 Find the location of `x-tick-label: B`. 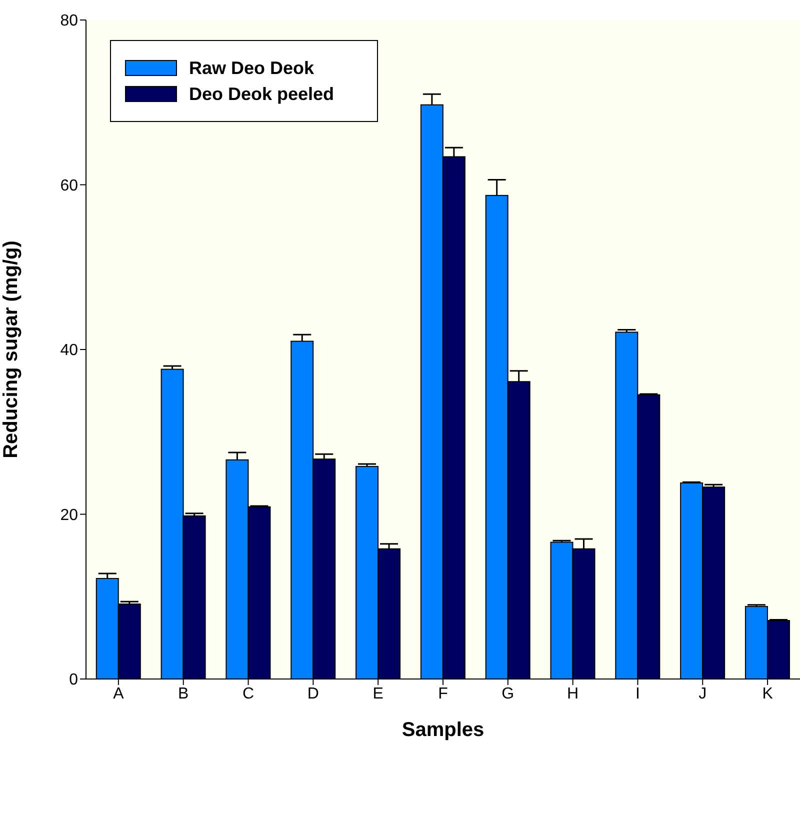

x-tick-label: B is located at coordinates (183, 693).